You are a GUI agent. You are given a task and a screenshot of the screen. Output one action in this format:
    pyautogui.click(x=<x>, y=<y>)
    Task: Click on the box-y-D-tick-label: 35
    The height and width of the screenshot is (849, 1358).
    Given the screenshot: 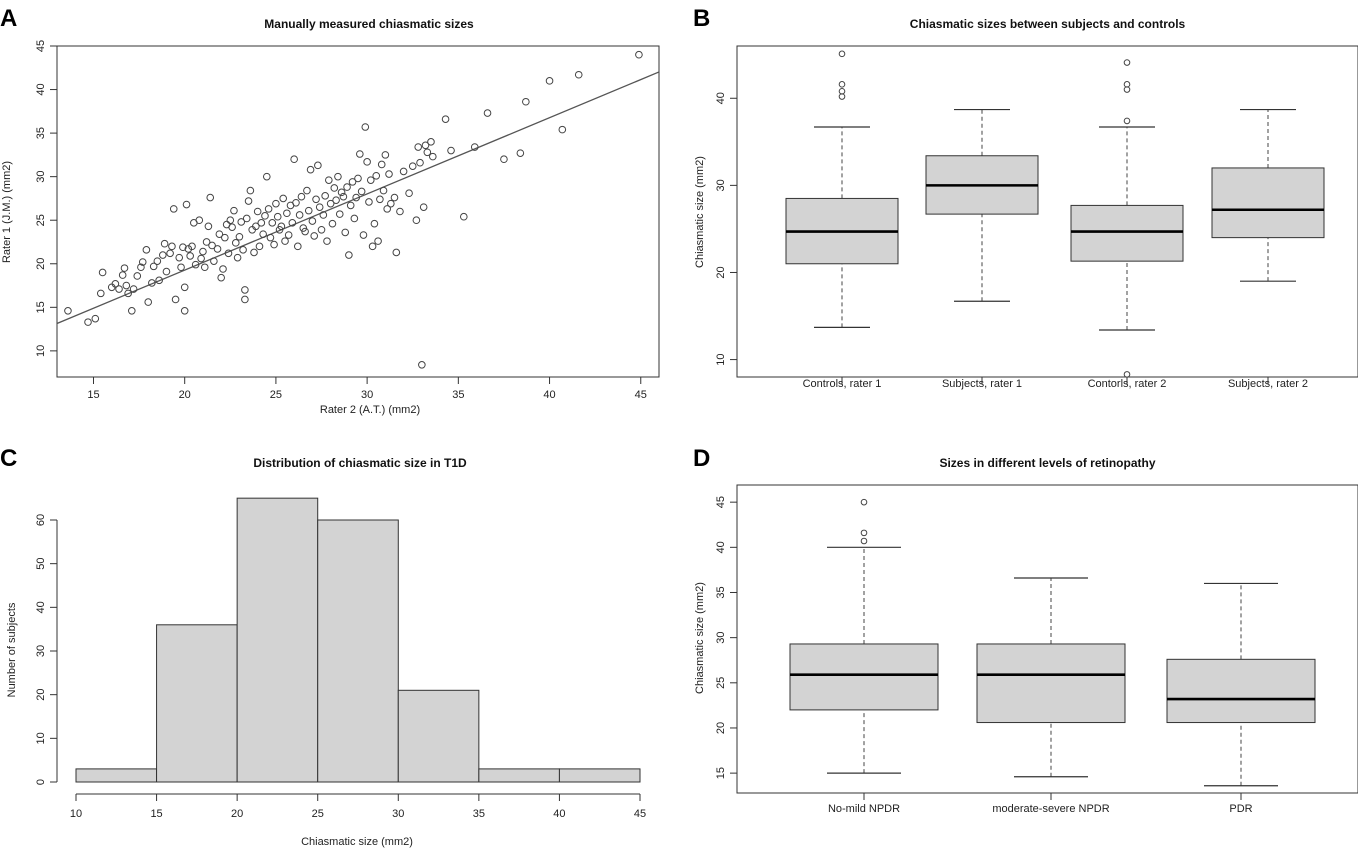 What is the action you would take?
    pyautogui.click(x=721, y=592)
    